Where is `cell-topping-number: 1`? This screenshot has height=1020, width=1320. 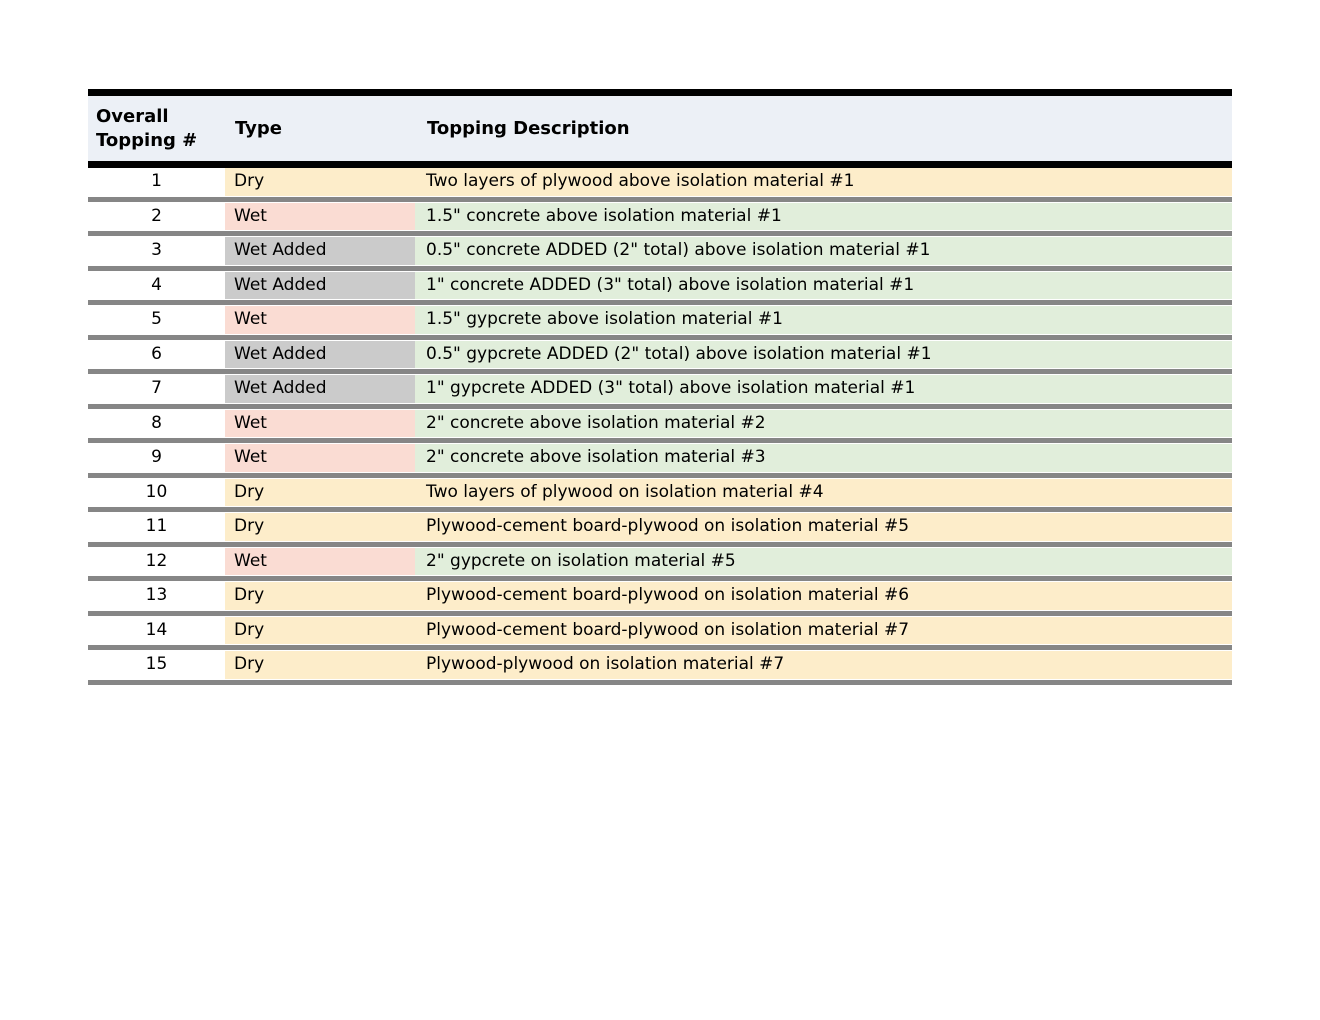
cell-topping-number: 1 is located at coordinates (156, 181).